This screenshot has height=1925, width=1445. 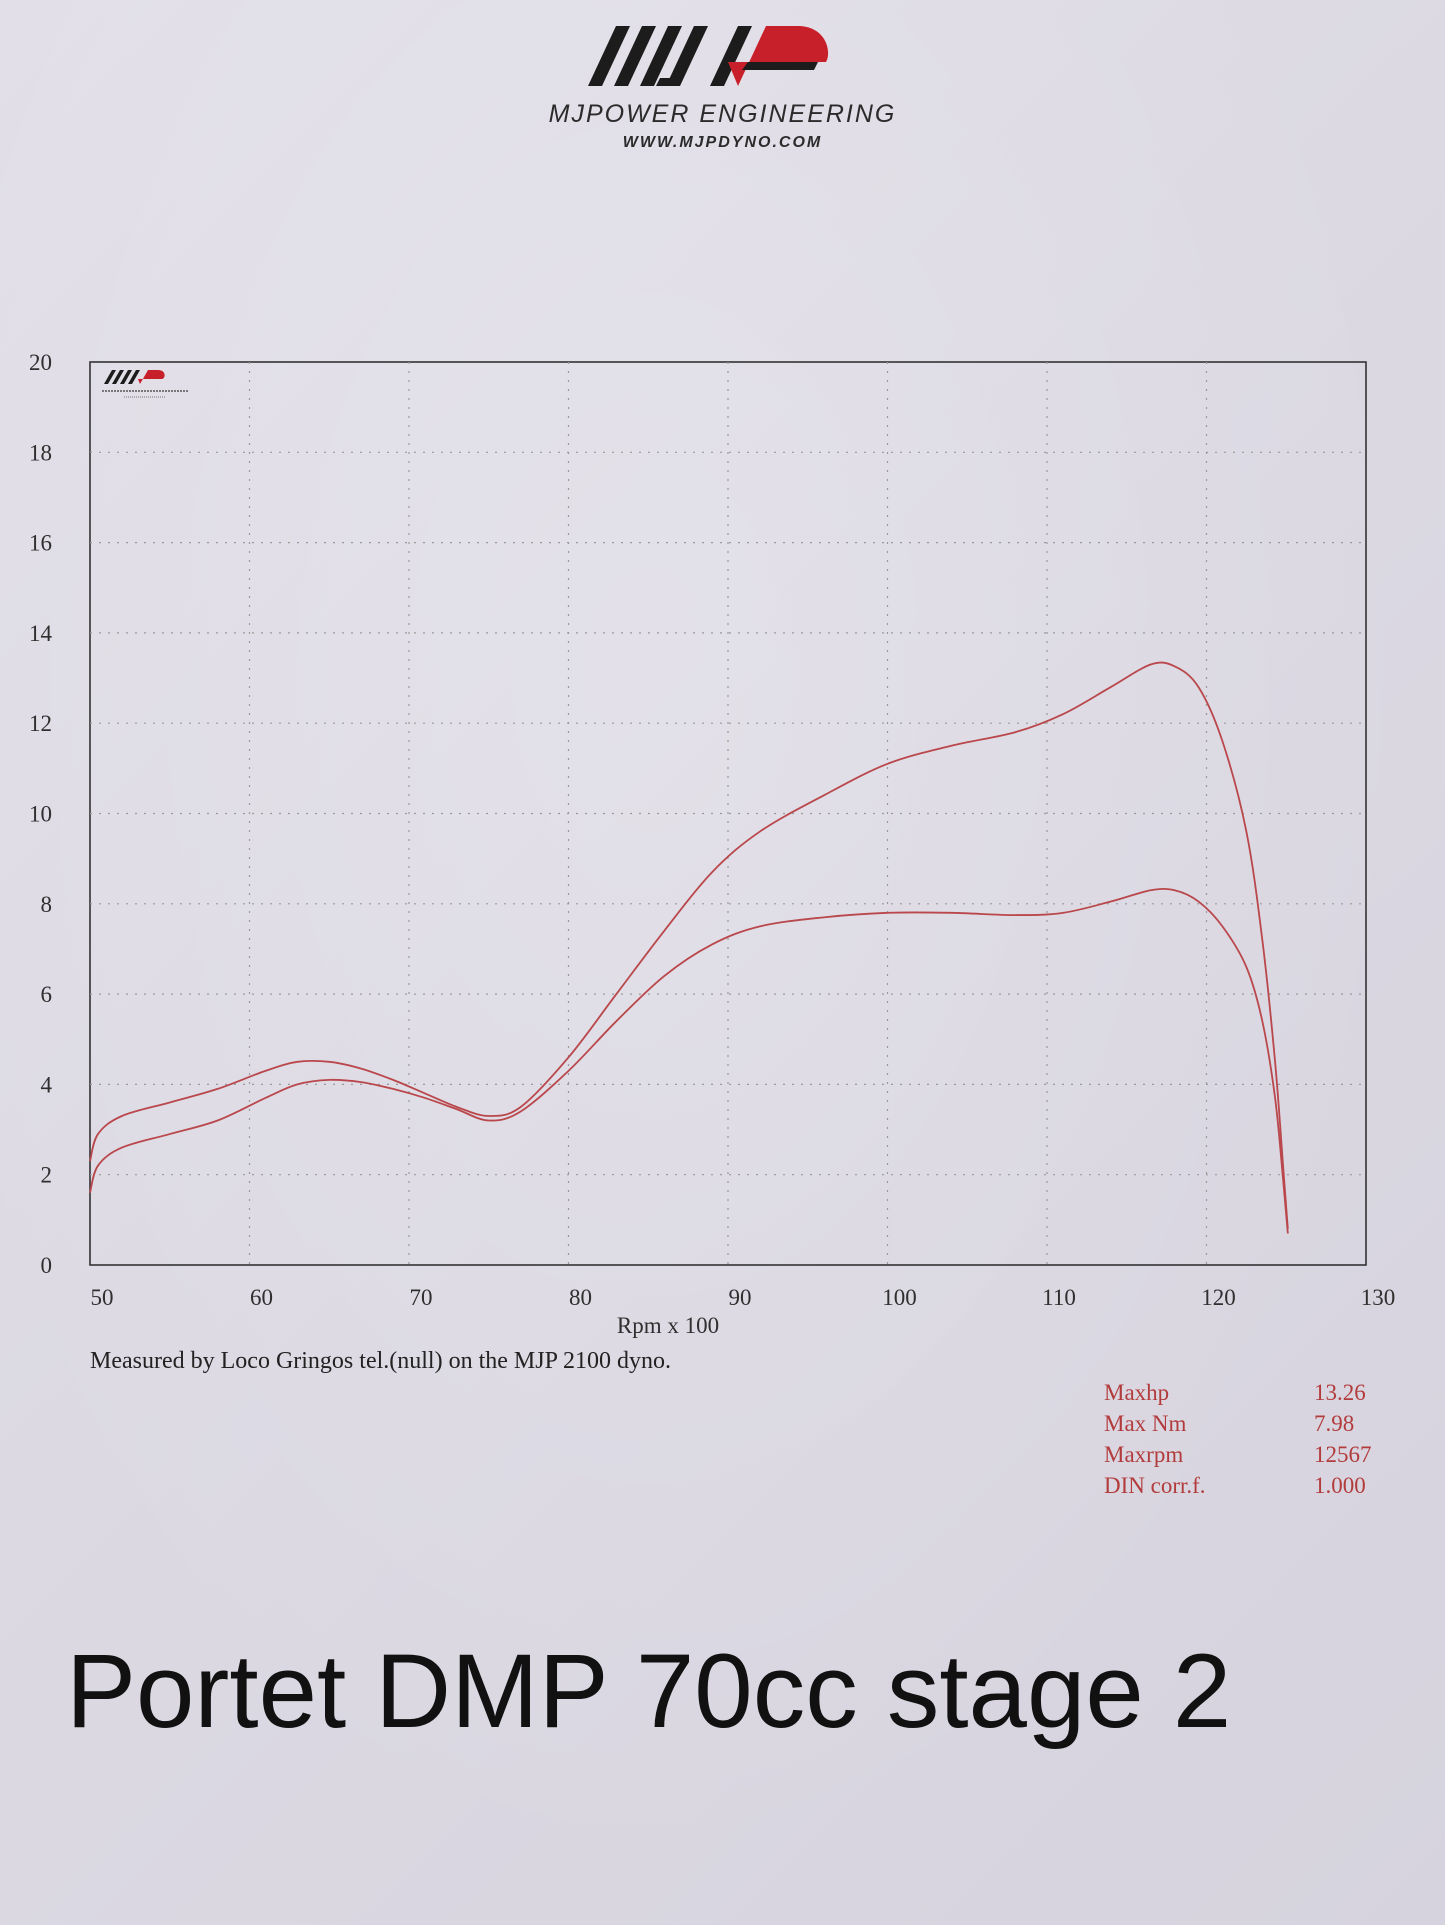 I want to click on stat-label: DIN corr.f., so click(x=1155, y=1485).